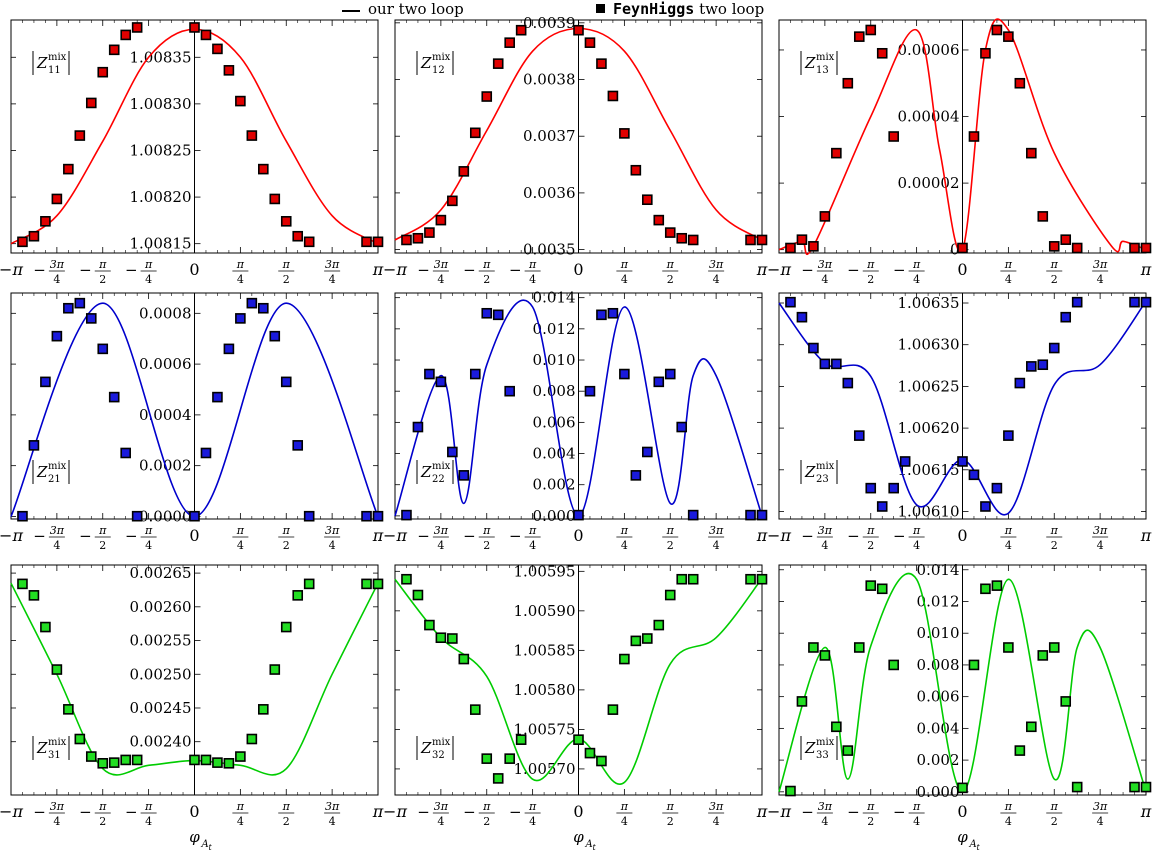  Describe the element at coordinates (544, 729) in the screenshot. I see `y-tick-label: 1.00575` at that location.